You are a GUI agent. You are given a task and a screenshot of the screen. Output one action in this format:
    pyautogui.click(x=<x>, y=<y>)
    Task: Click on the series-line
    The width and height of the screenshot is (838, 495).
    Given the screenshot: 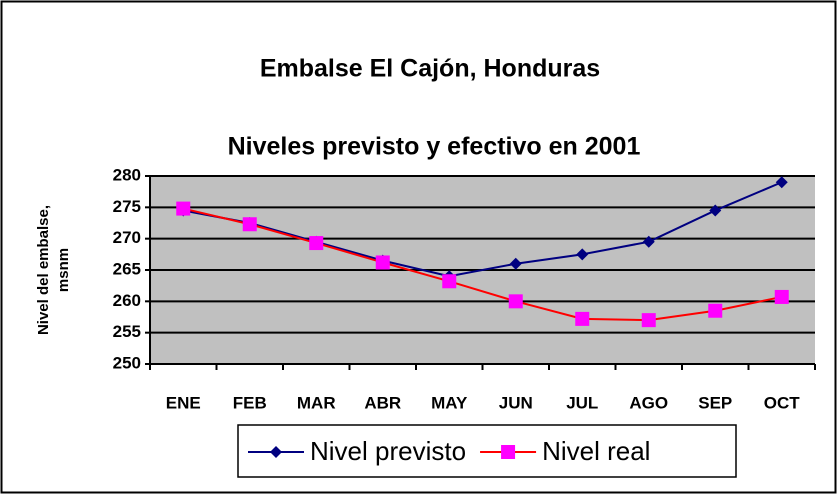 What is the action you would take?
    pyautogui.click(x=483, y=229)
    